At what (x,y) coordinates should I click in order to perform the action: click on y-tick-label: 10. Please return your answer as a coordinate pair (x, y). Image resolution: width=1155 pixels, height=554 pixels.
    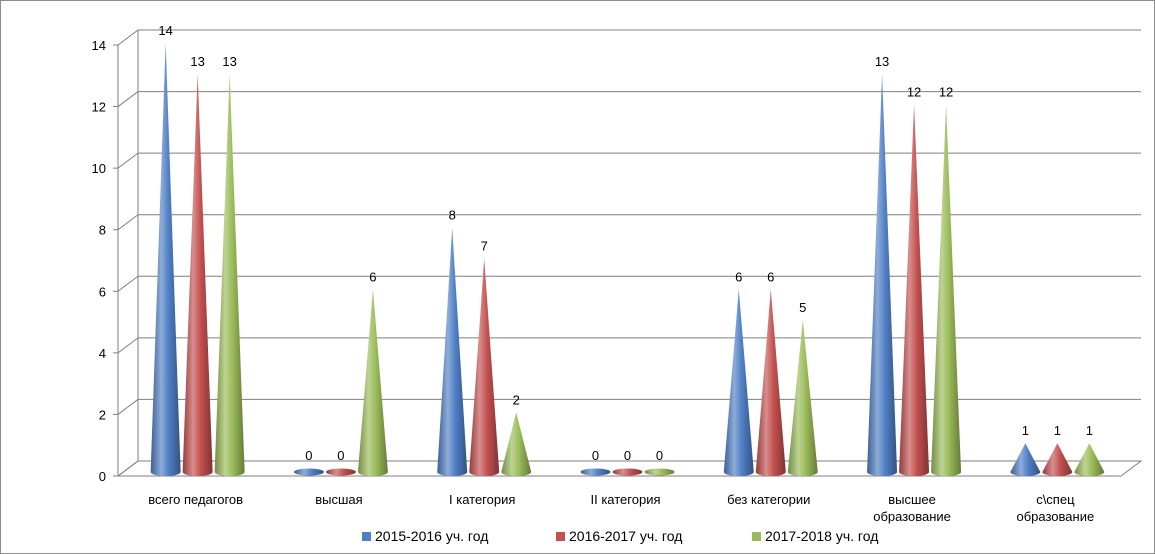
    Looking at the image, I should click on (99, 168).